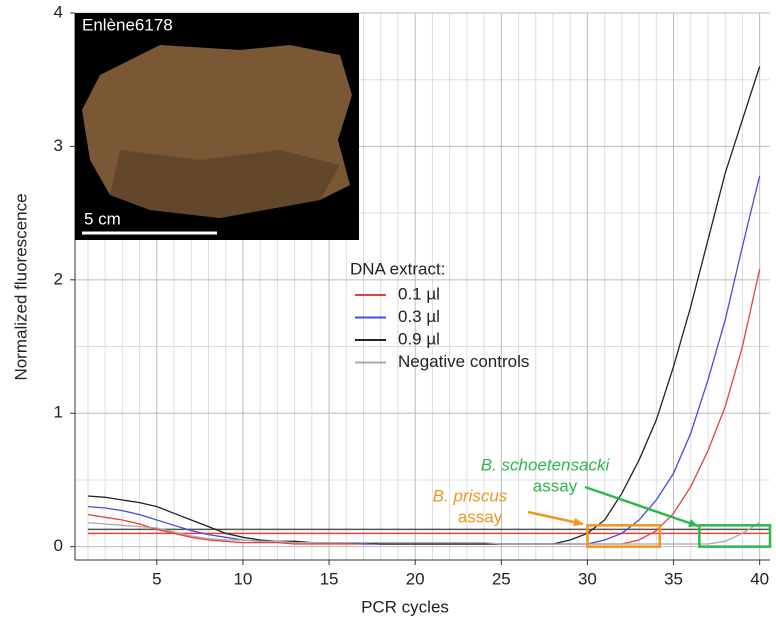 This screenshot has height=629, width=776. What do you see at coordinates (424, 533) in the screenshot?
I see `series-line` at bounding box center [424, 533].